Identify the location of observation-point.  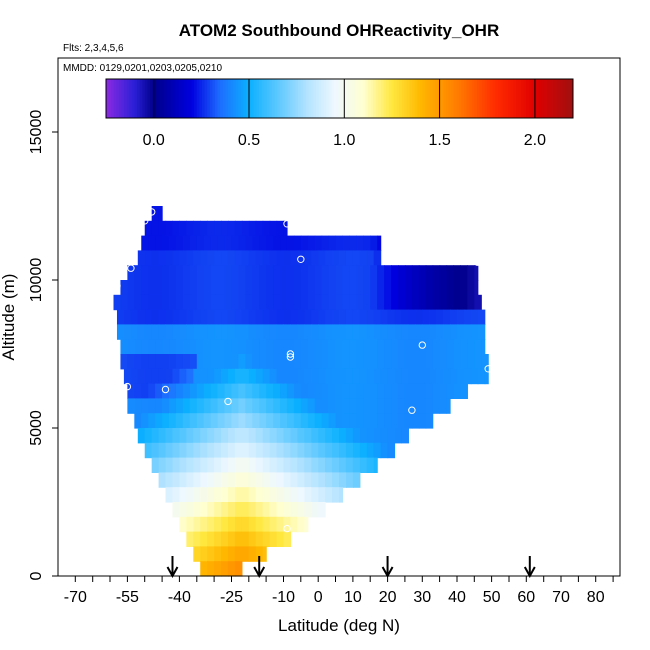
(228, 401).